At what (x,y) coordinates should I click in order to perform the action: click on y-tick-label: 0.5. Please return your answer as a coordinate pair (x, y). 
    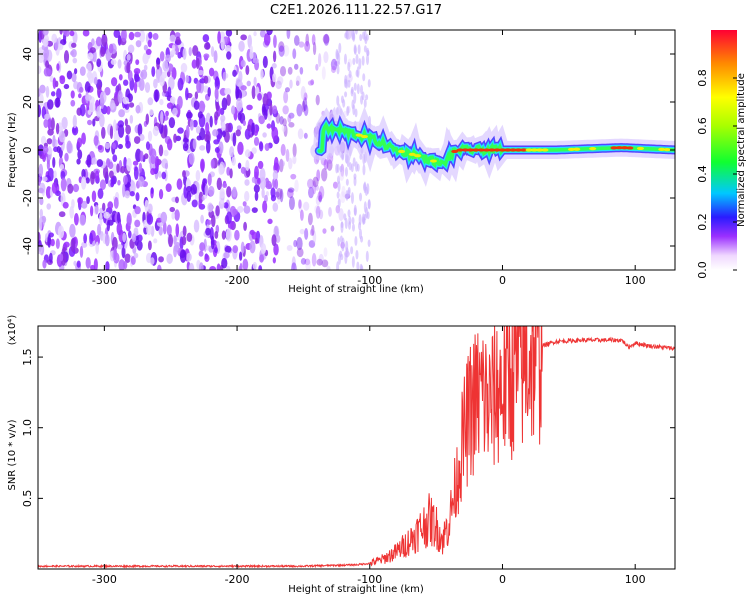
    Looking at the image, I should click on (27, 499).